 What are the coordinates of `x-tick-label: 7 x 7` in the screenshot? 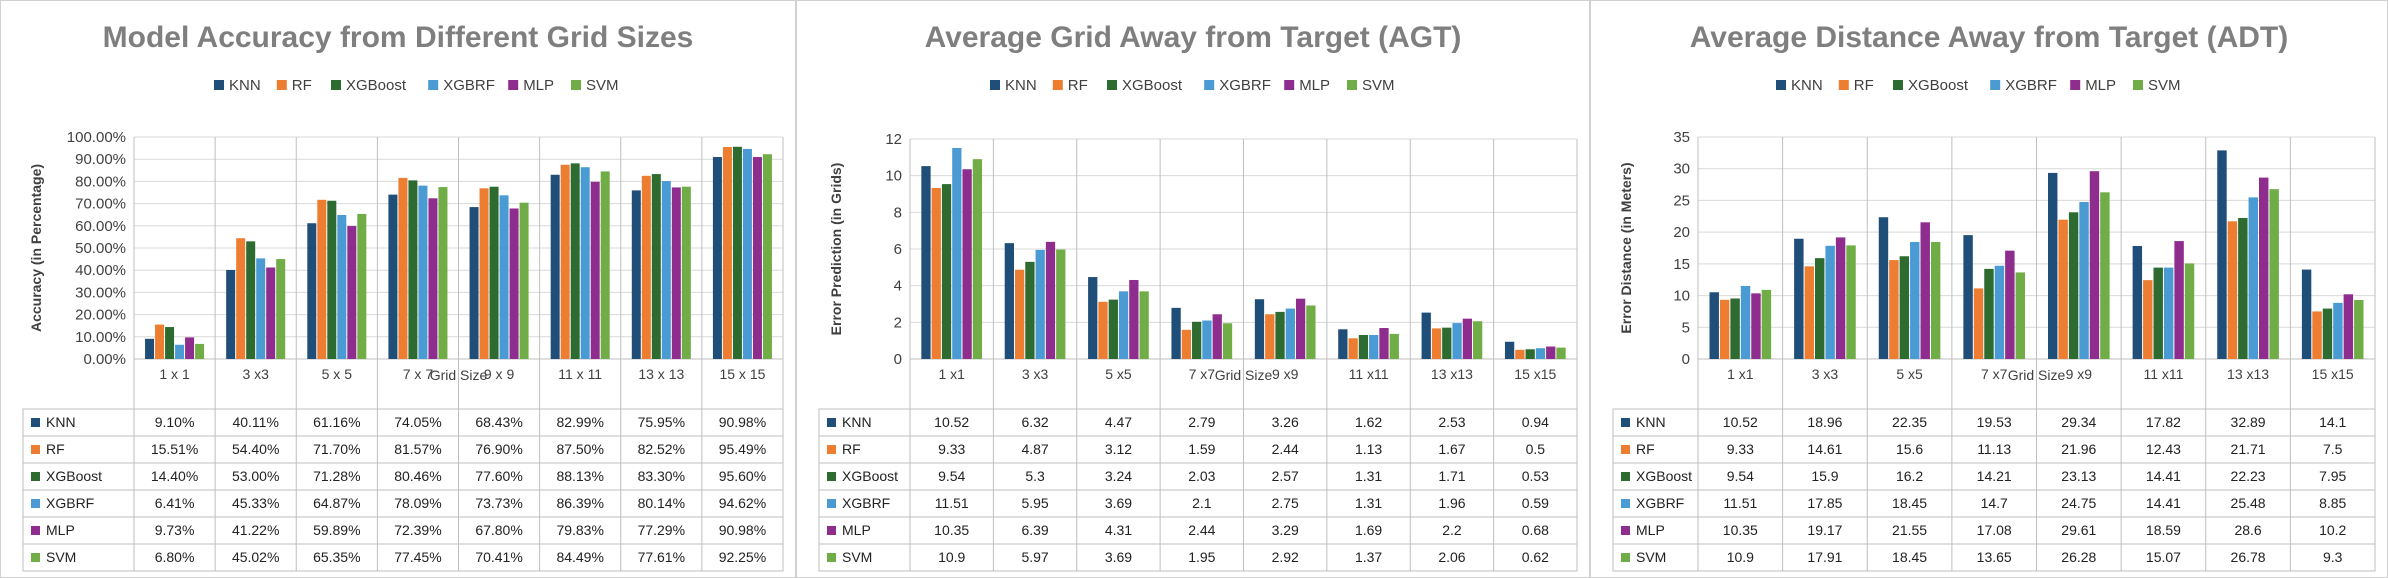 It's located at (418, 374).